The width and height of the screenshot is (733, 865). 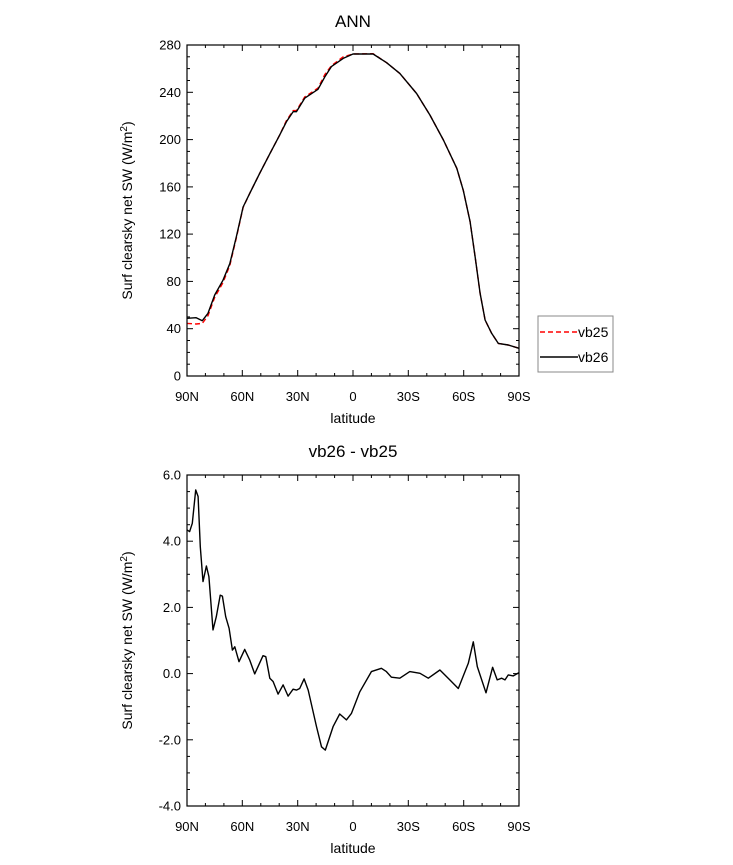 I want to click on y-tick-label: 40, so click(x=174, y=328).